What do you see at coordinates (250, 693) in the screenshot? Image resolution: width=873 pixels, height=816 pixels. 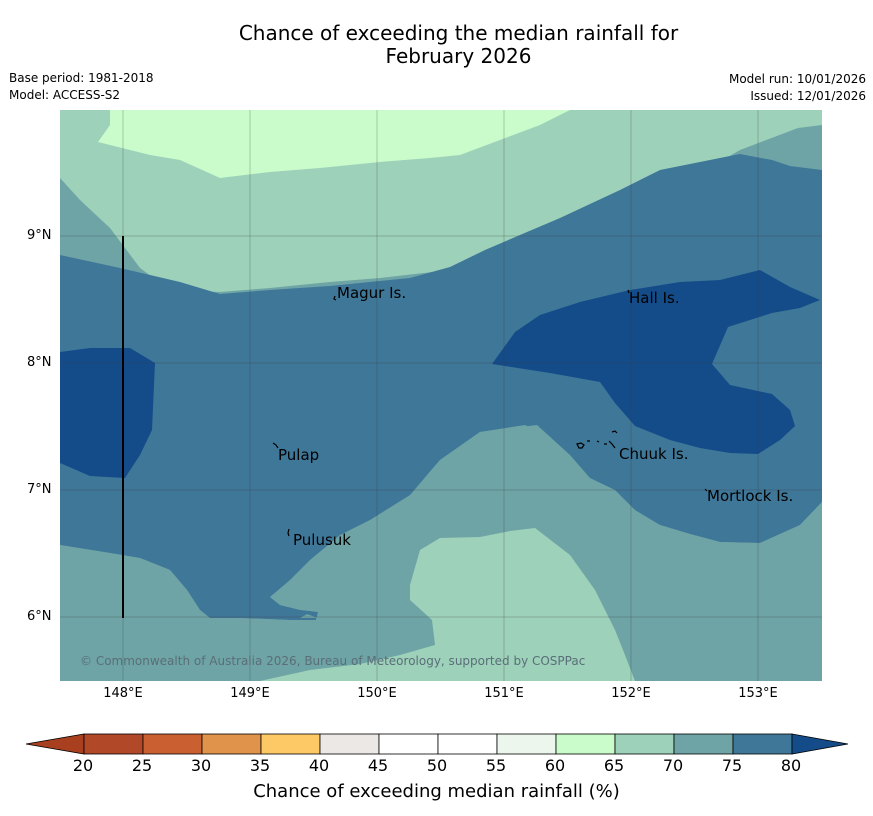 I see `x-tick-149e: 149°E` at bounding box center [250, 693].